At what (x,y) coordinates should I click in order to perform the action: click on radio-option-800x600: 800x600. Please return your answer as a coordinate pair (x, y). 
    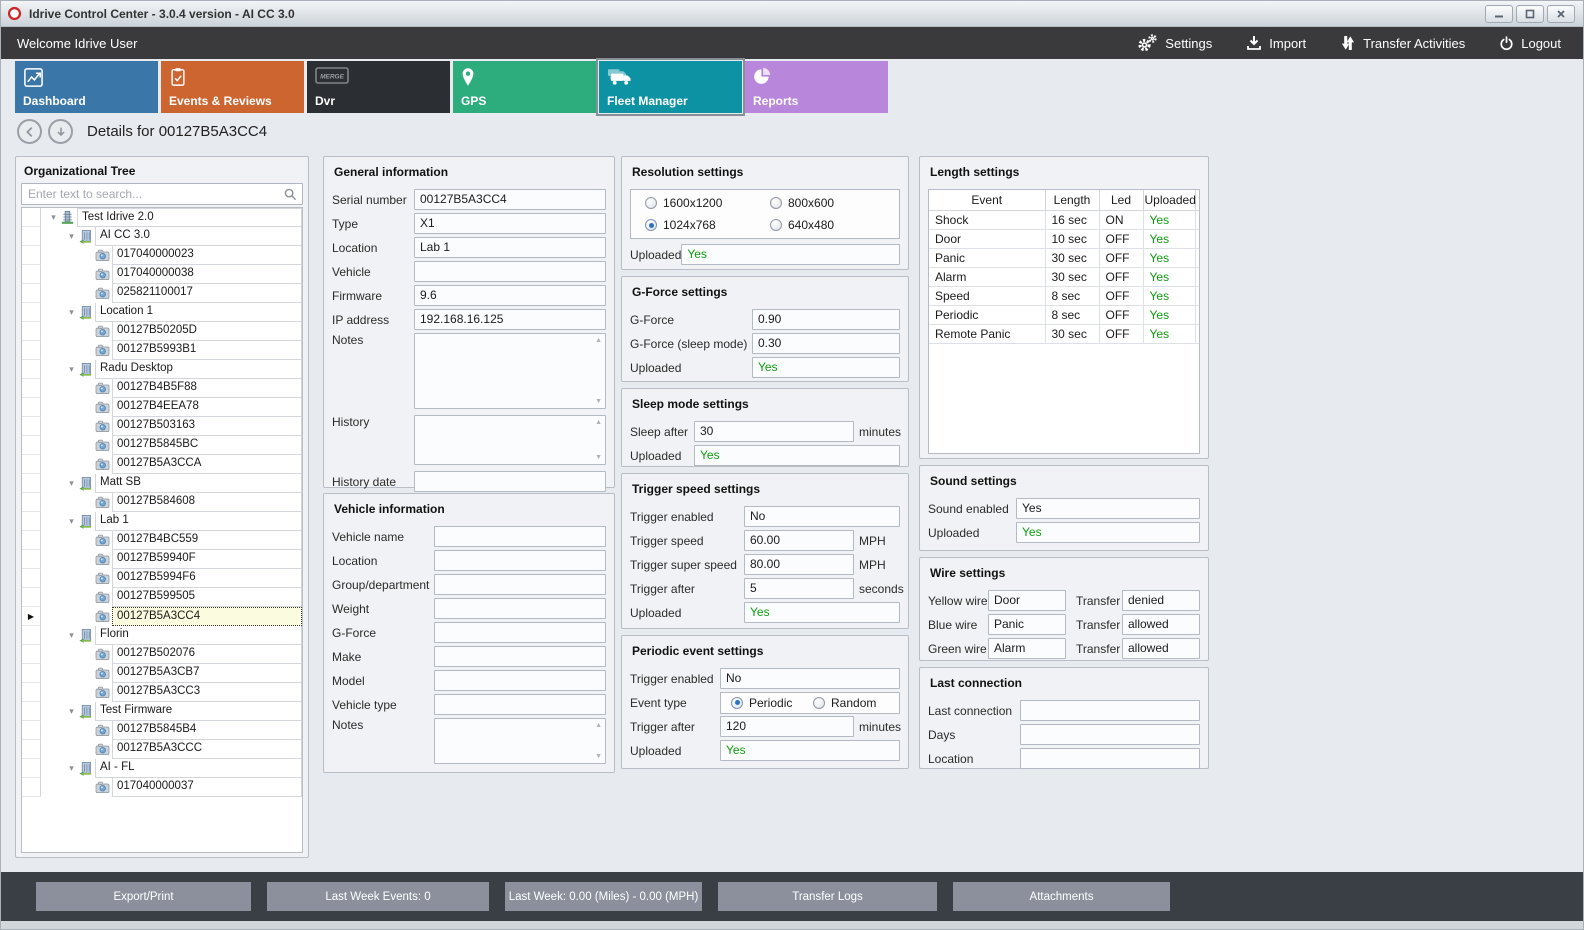
    Looking at the image, I should click on (832, 203).